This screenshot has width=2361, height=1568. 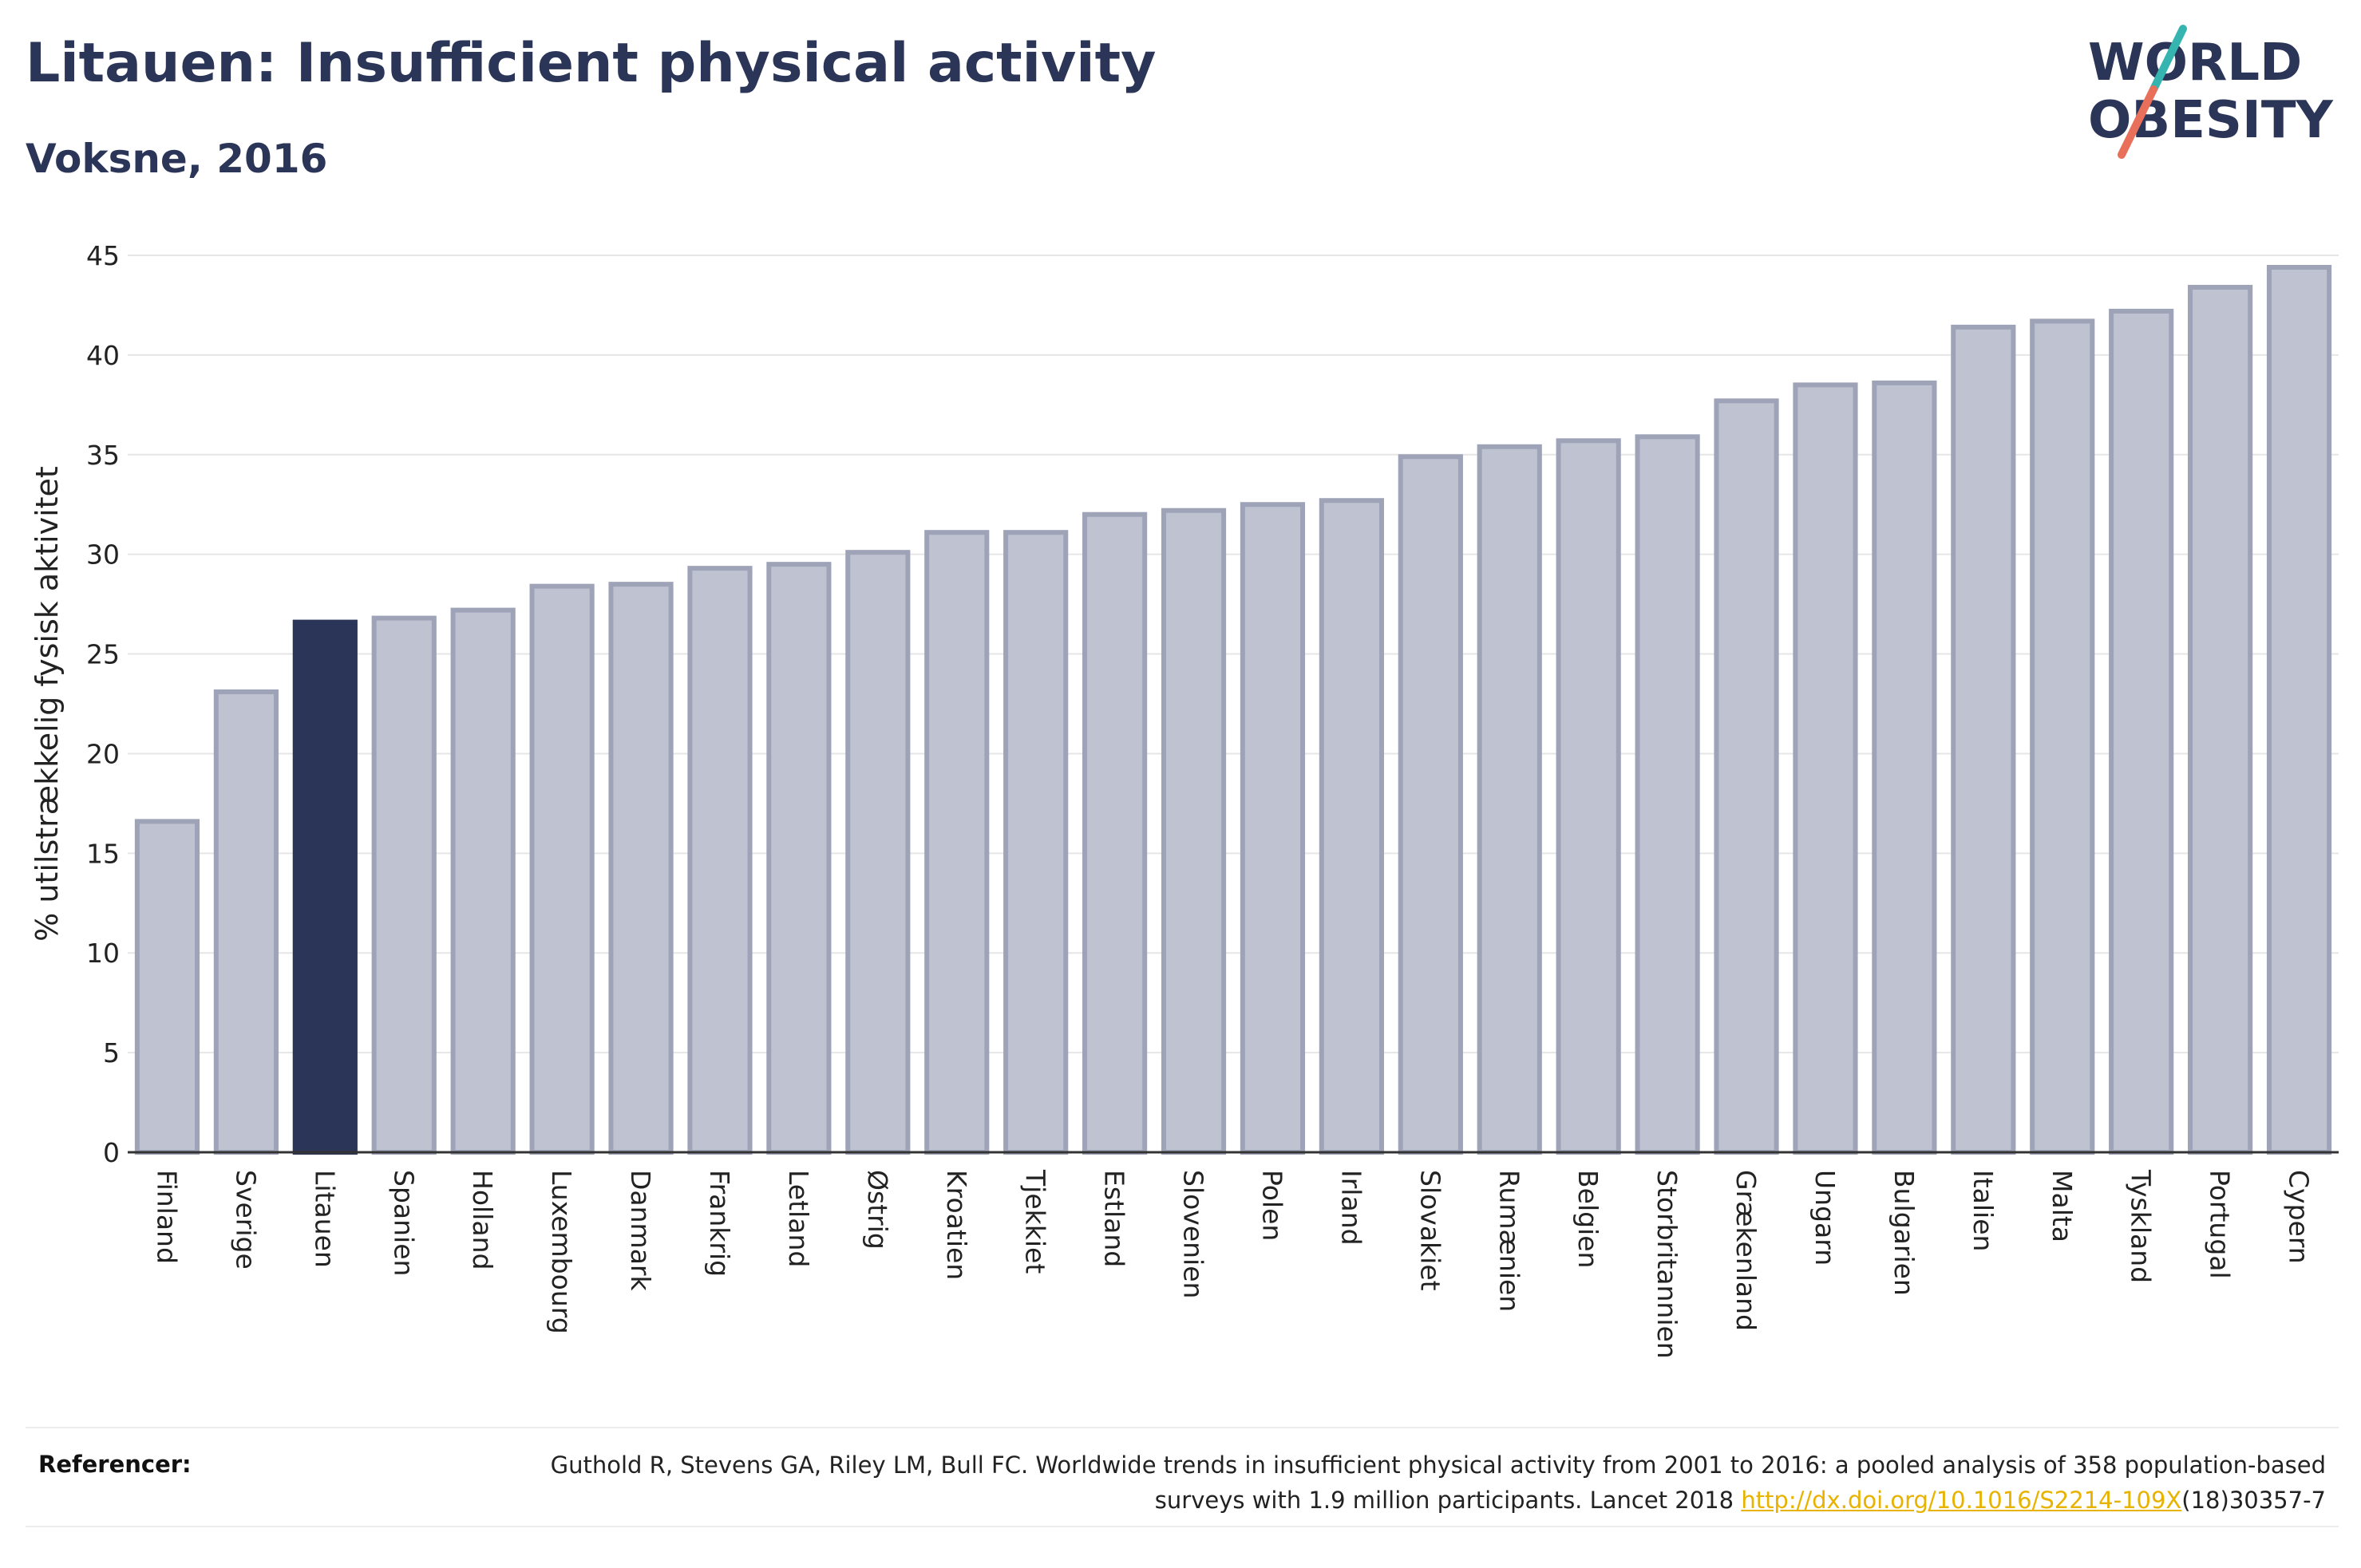 What do you see at coordinates (103, 255) in the screenshot?
I see `y-tick-label: 45` at bounding box center [103, 255].